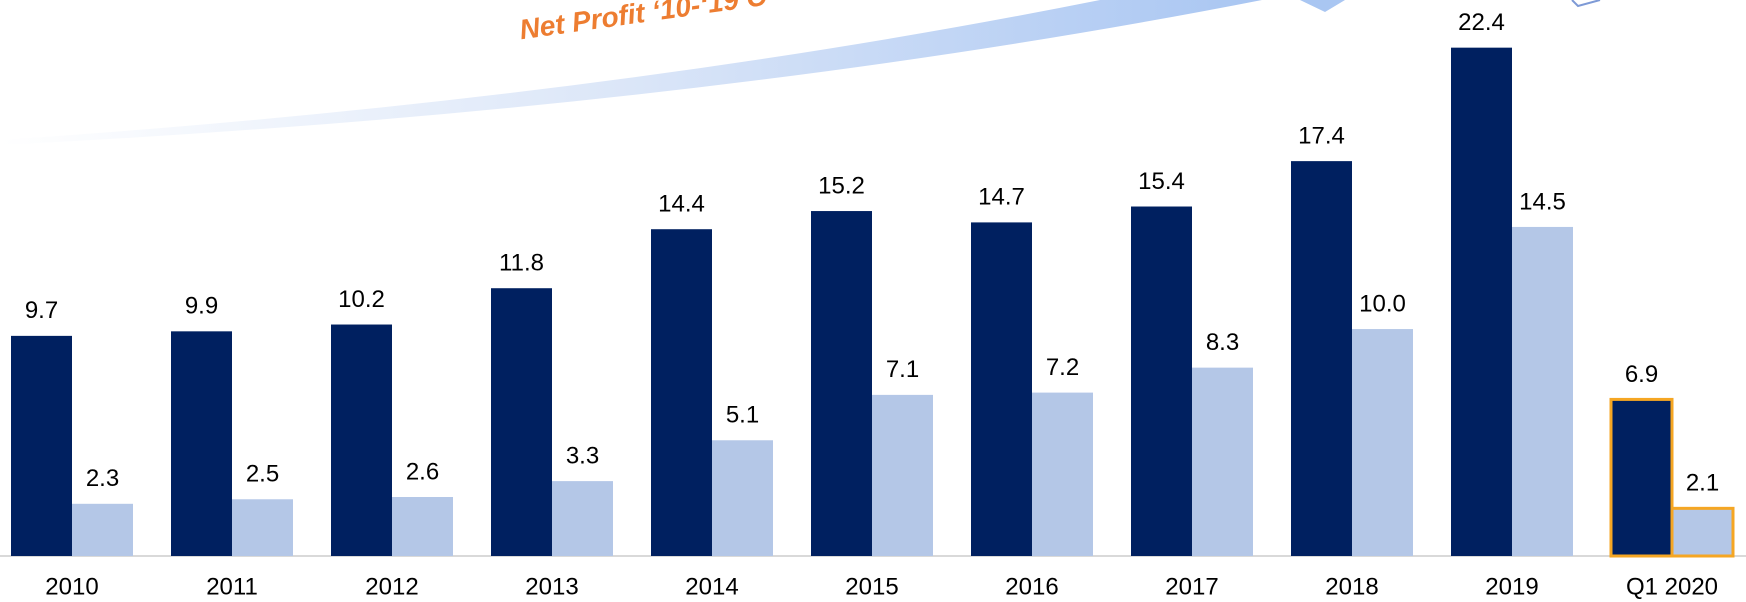  Describe the element at coordinates (871, 586) in the screenshot. I see `x-tick-label: 2015` at that location.